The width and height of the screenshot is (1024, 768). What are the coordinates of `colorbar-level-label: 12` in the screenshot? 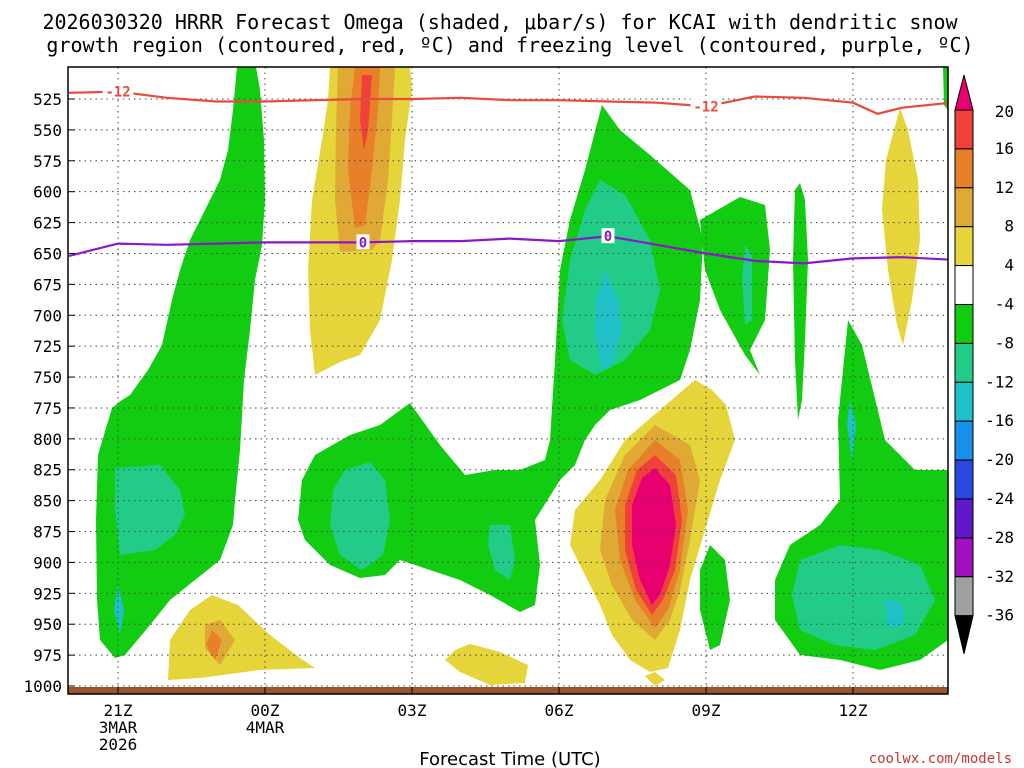 It's located at (1004, 187).